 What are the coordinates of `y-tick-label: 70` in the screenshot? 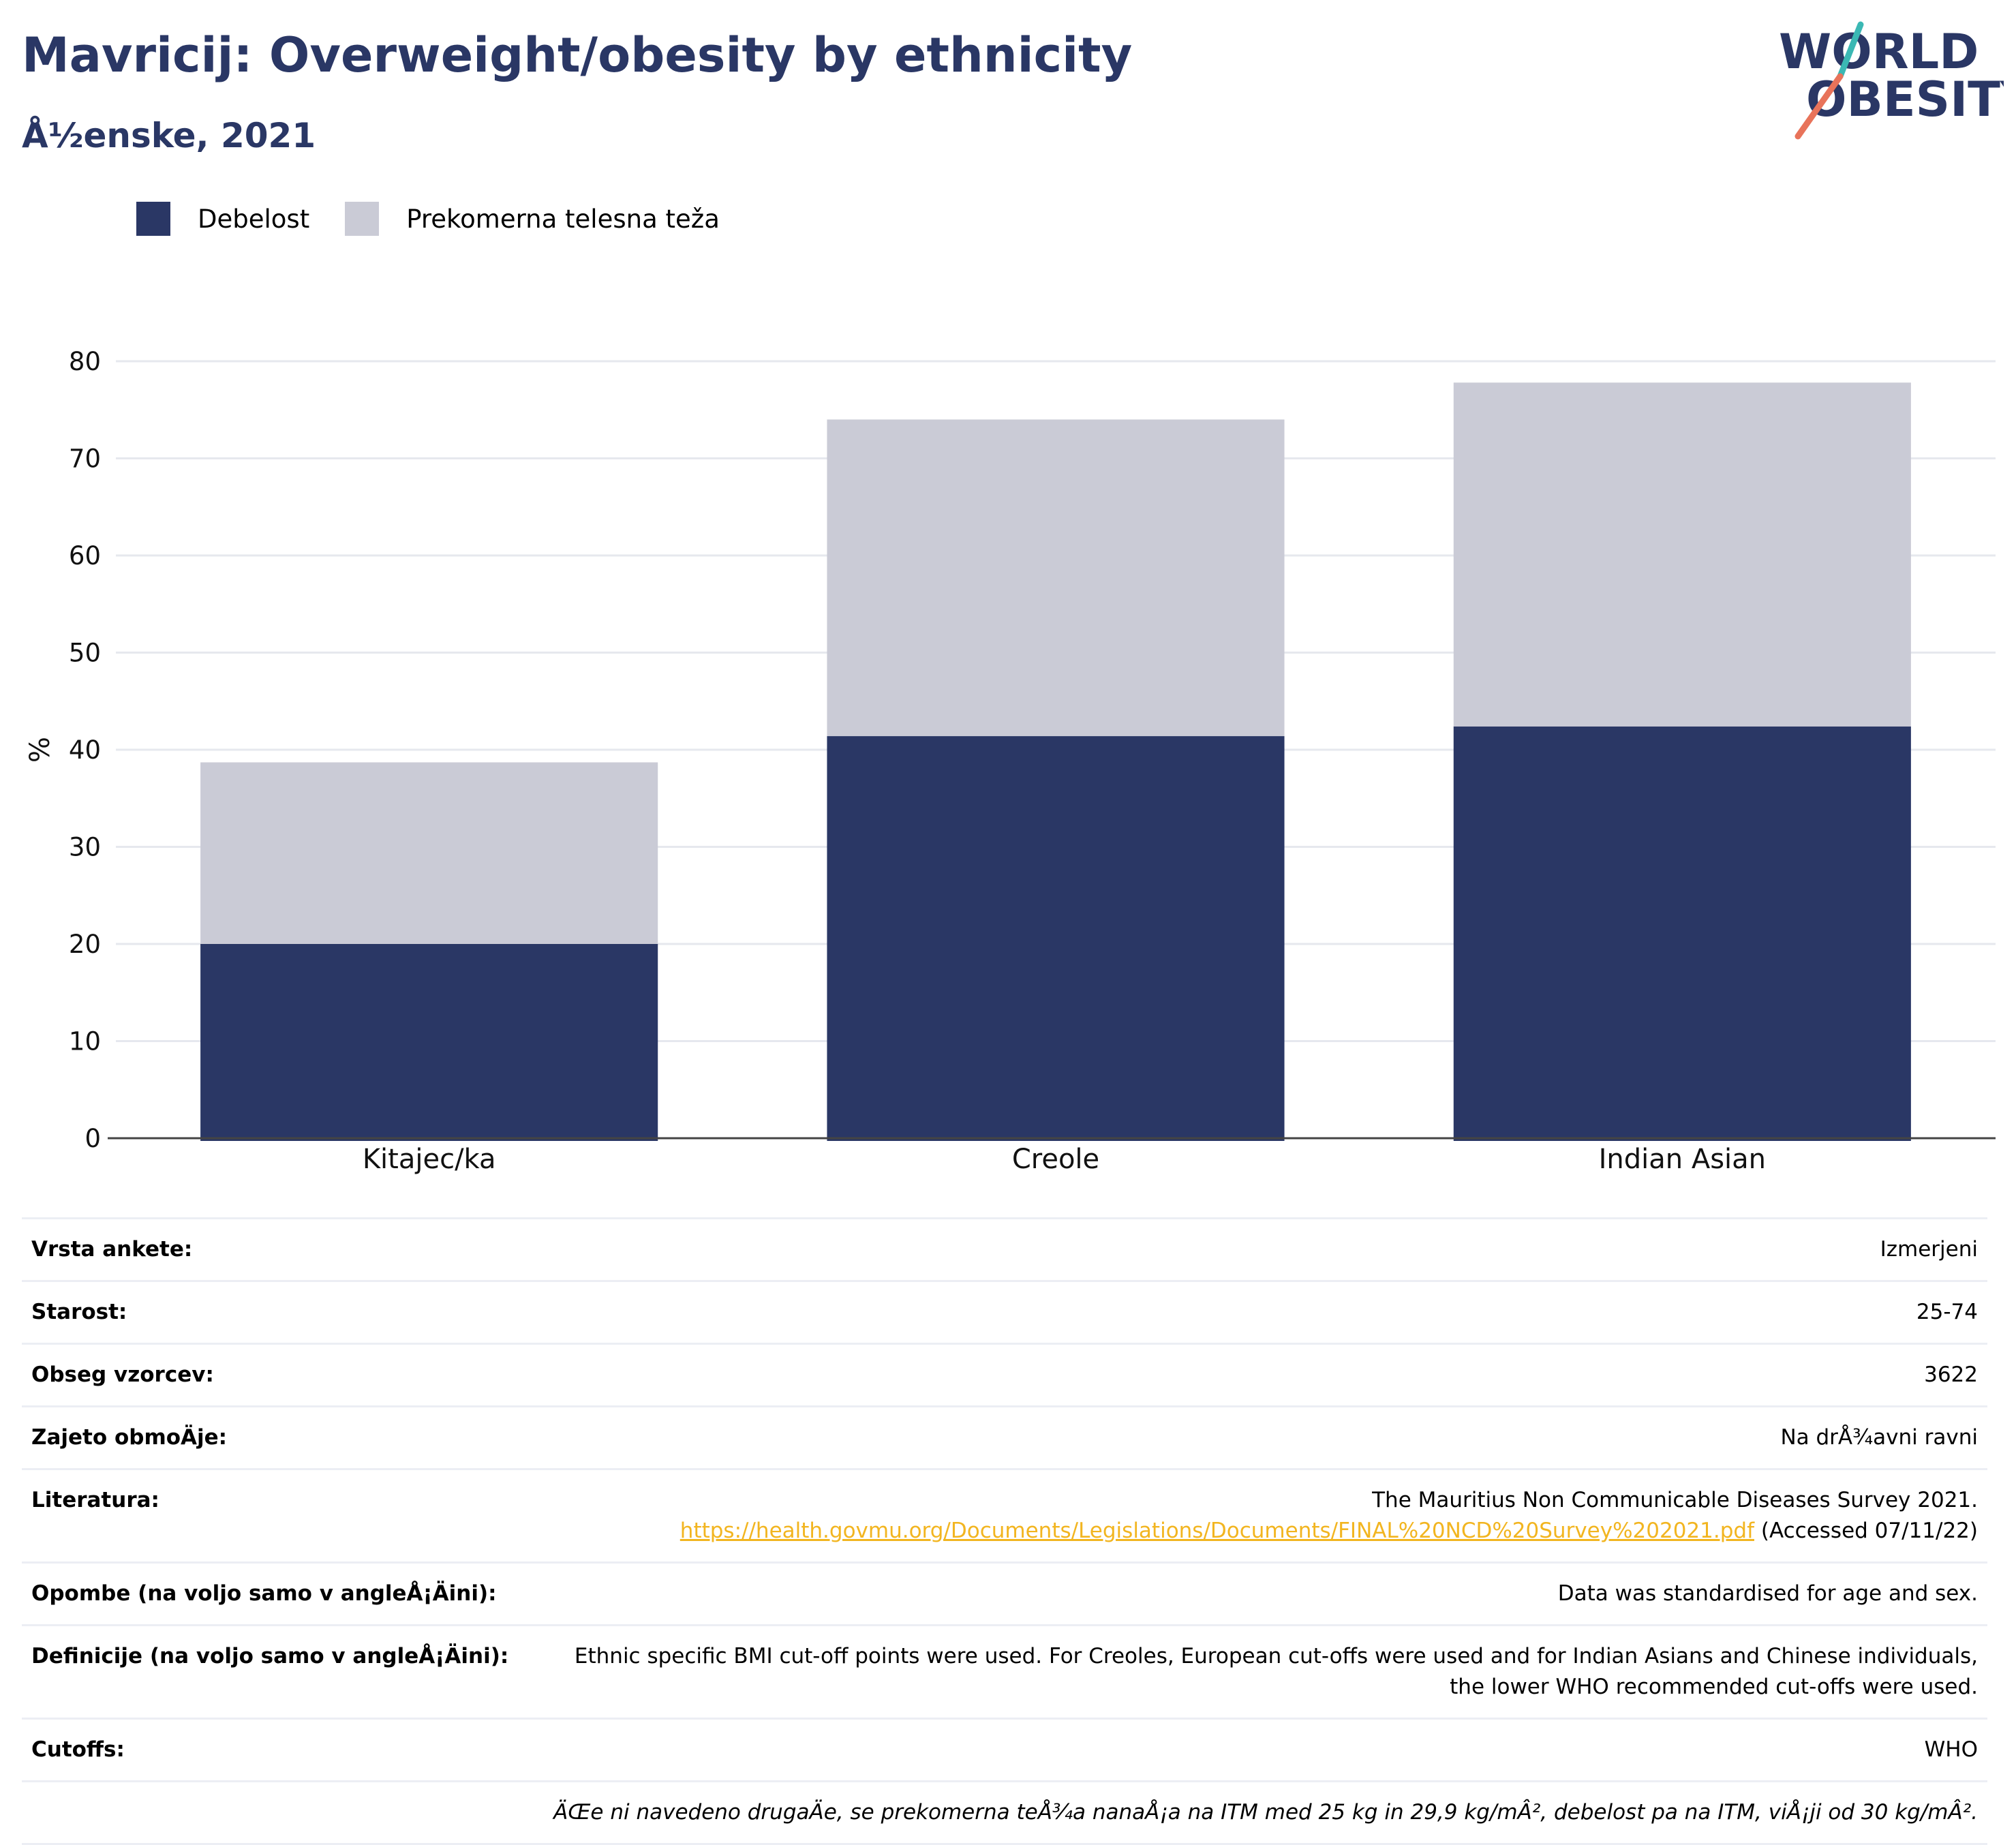 It's located at (85, 459).